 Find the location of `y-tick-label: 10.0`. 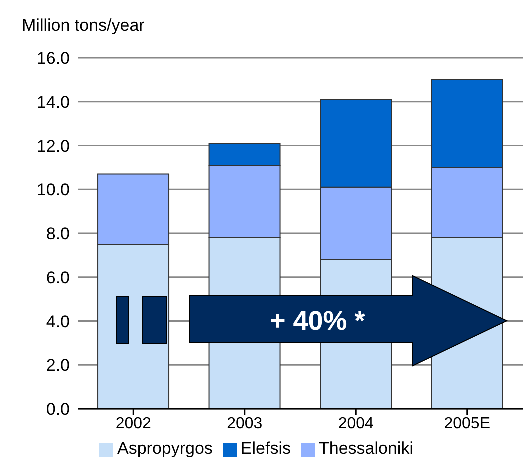

y-tick-label: 10.0 is located at coordinates (53, 190).